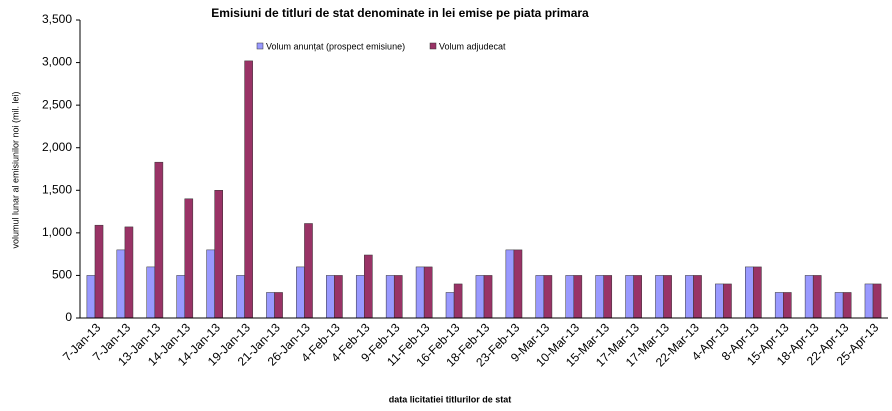 This screenshot has height=411, width=892. Describe the element at coordinates (57, 232) in the screenshot. I see `y-tick-label: 1,000` at that location.